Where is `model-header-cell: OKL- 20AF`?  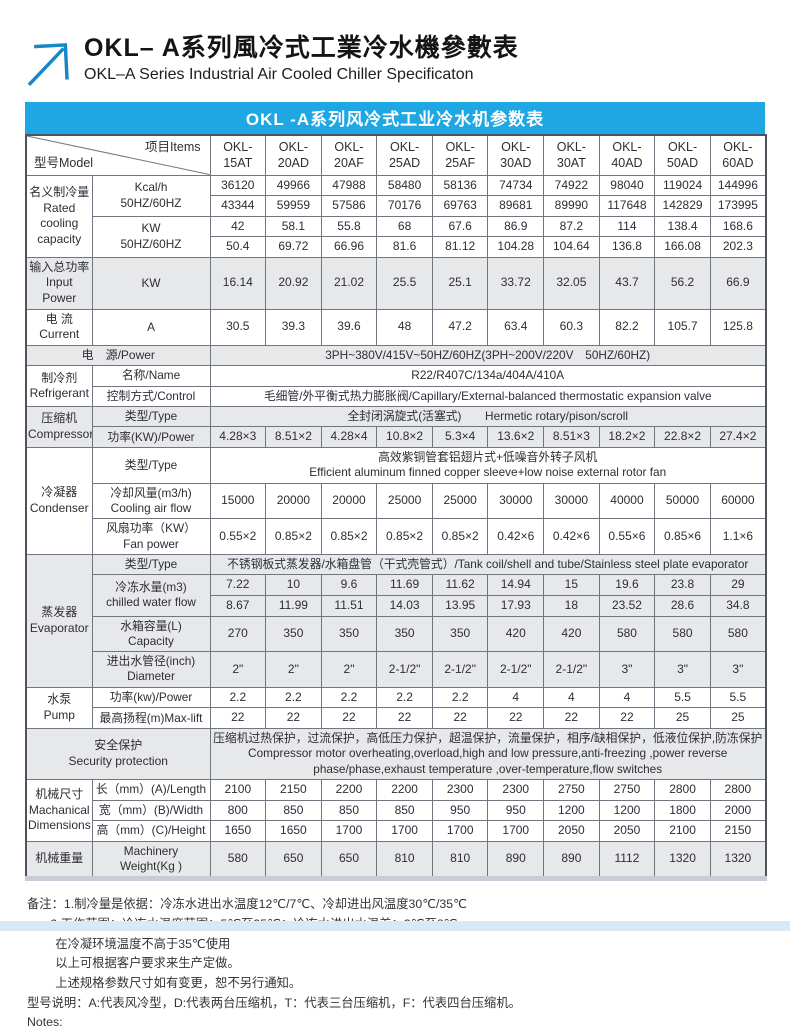
model-header-cell: OKL- 20AF is located at coordinates (349, 155).